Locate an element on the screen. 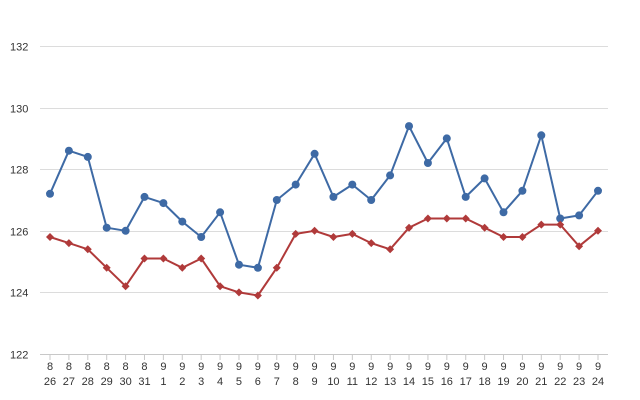 The width and height of the screenshot is (640, 400). x-tick-day-label: 24 is located at coordinates (598, 382).